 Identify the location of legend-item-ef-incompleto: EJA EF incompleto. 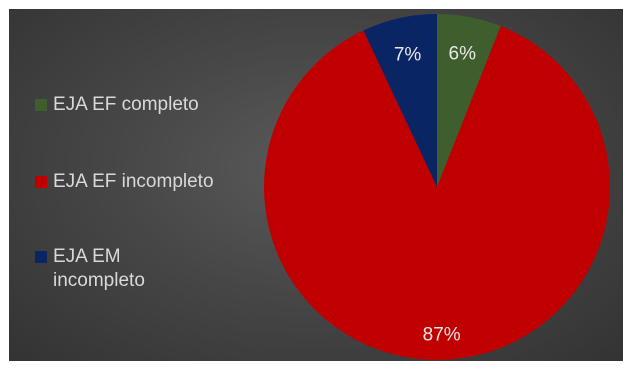
(139, 182).